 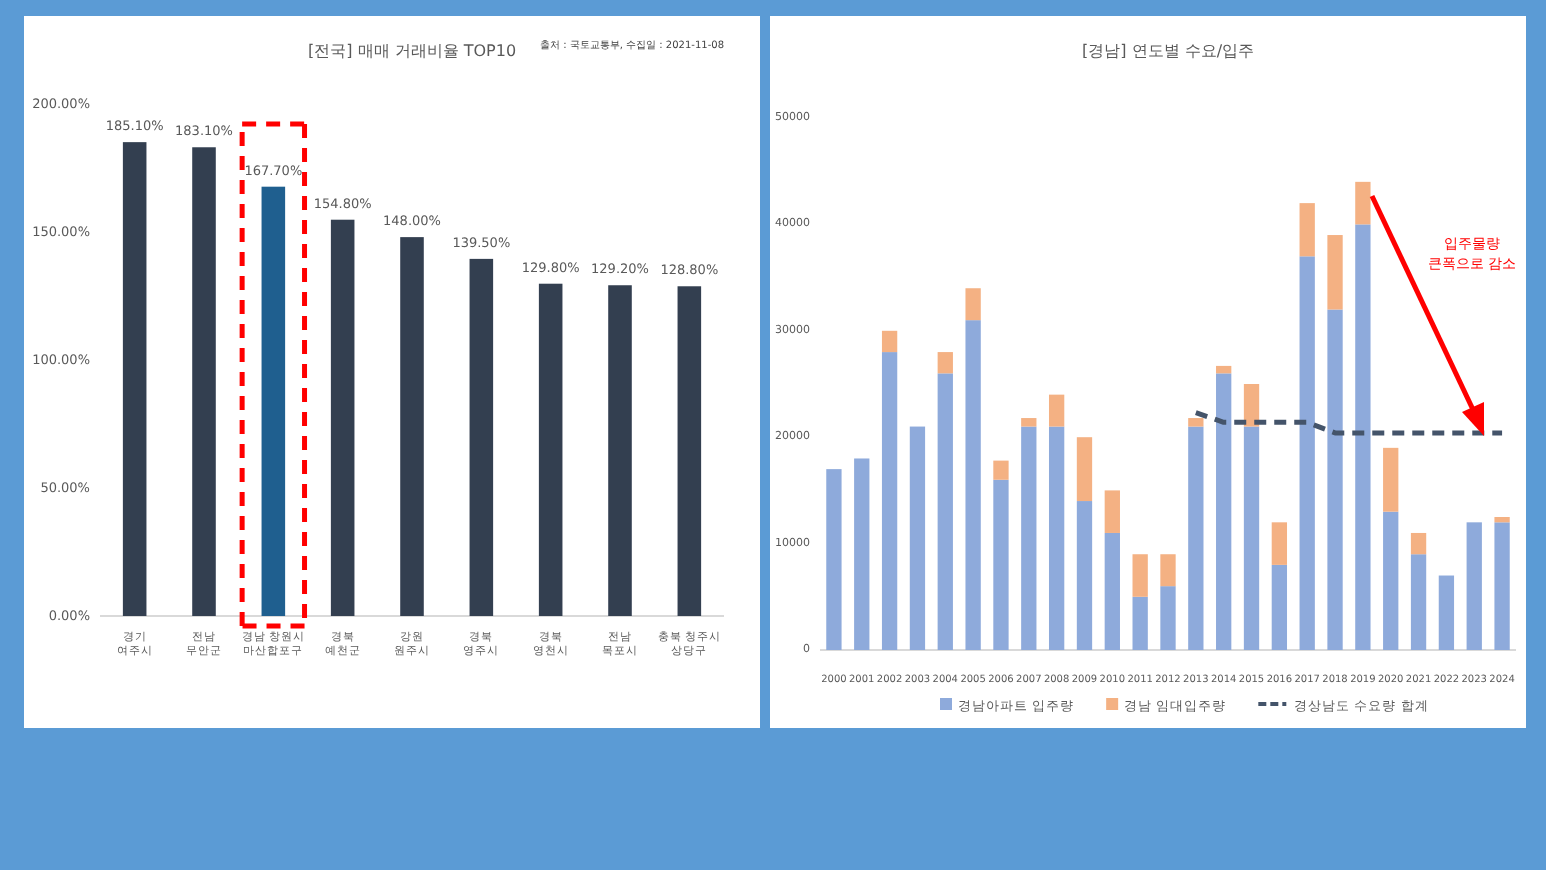 What do you see at coordinates (412, 51) in the screenshot?
I see `chart-title: [전국] 매매 거래비율 TOP10` at bounding box center [412, 51].